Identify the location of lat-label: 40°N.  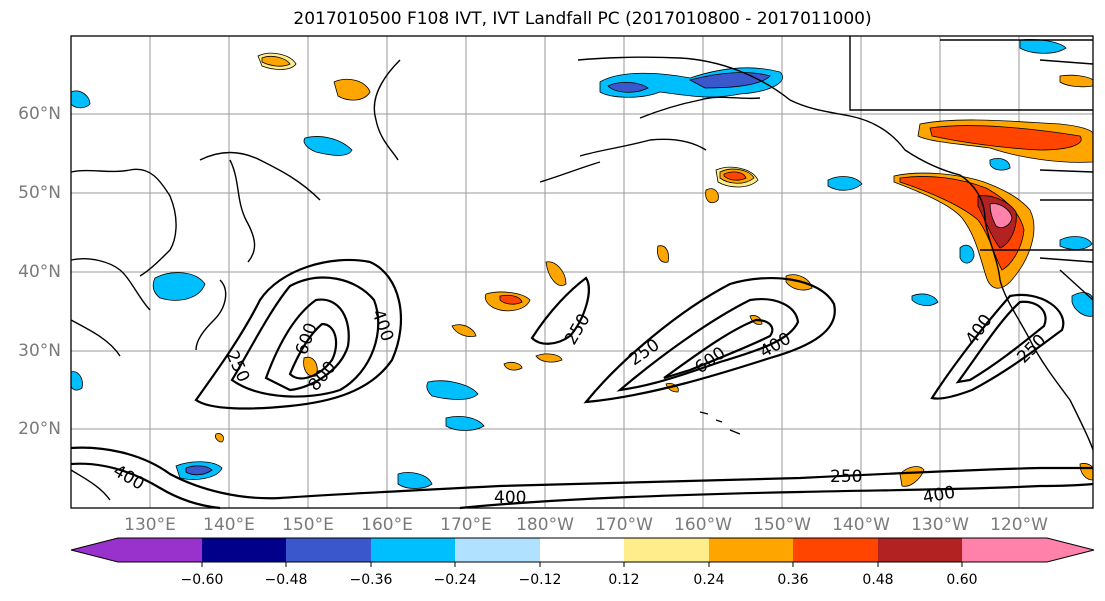
(39, 272).